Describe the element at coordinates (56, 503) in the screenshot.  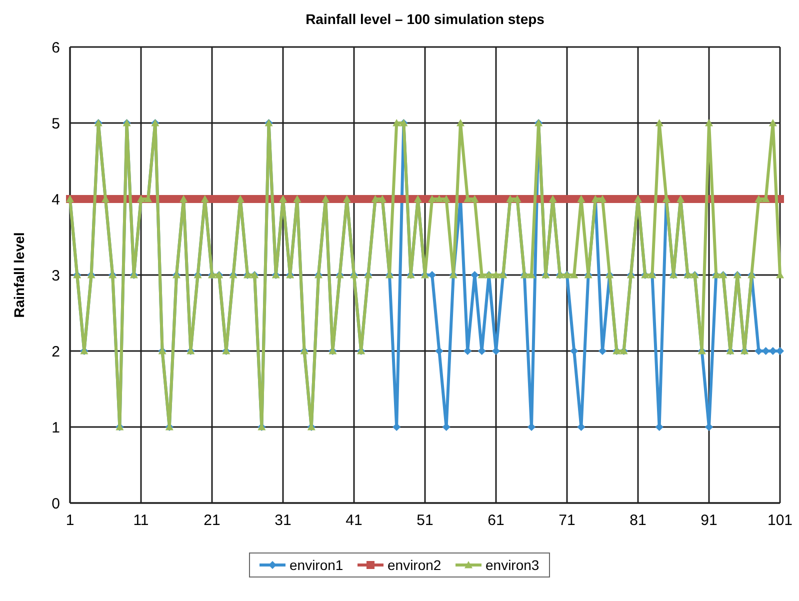
I see `y-tick-label: 0` at that location.